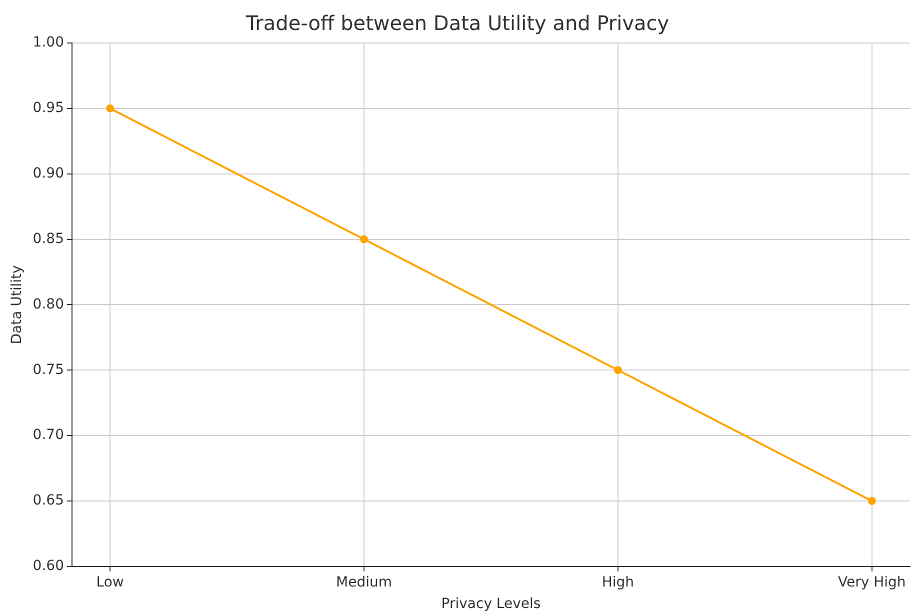  I want to click on y-tick-label: 0.60, so click(48, 566).